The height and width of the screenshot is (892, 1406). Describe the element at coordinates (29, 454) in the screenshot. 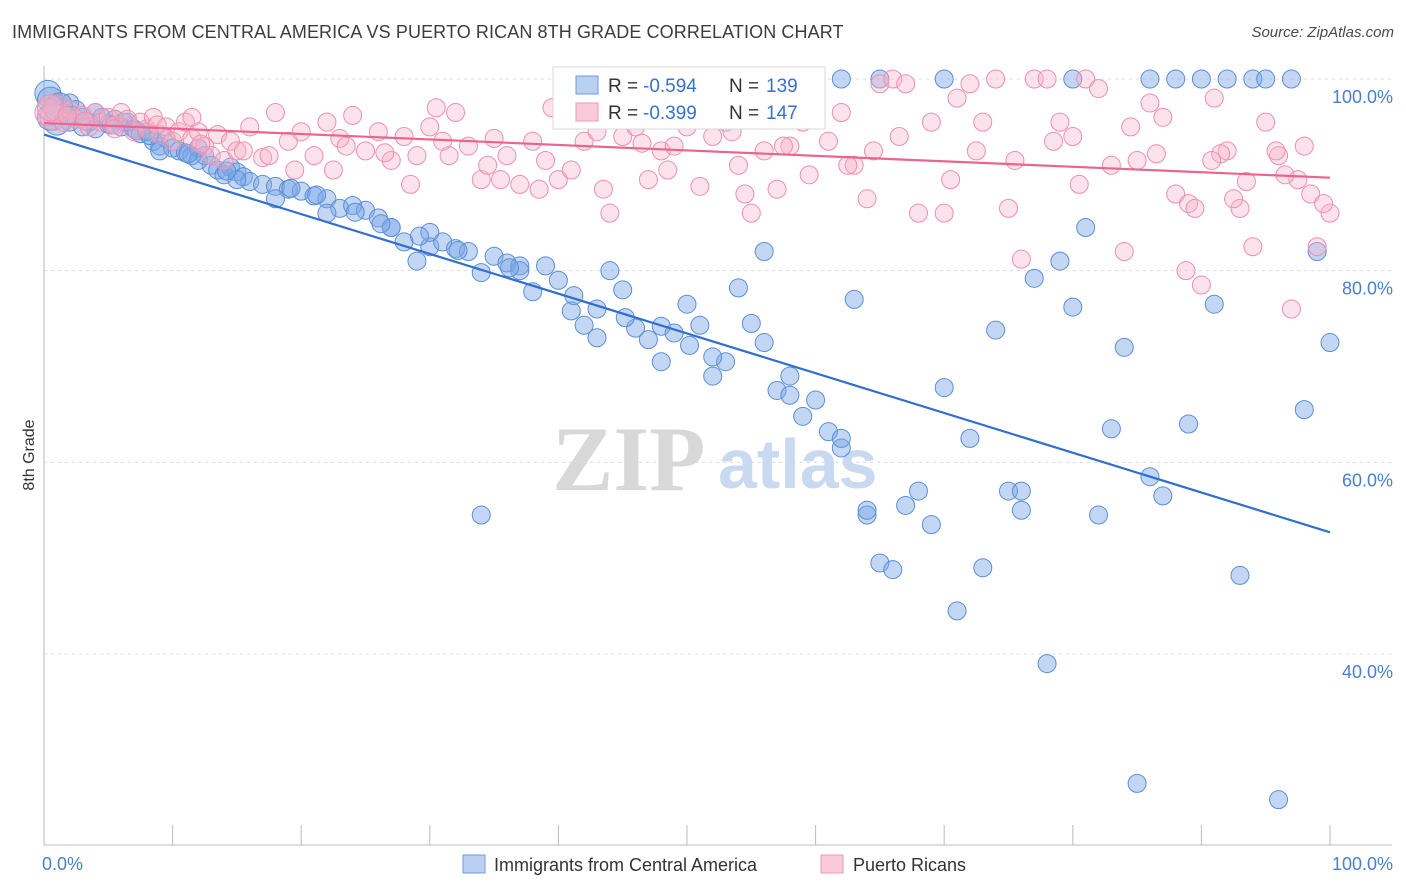

I see `y-axis-title: 8th Grade` at that location.